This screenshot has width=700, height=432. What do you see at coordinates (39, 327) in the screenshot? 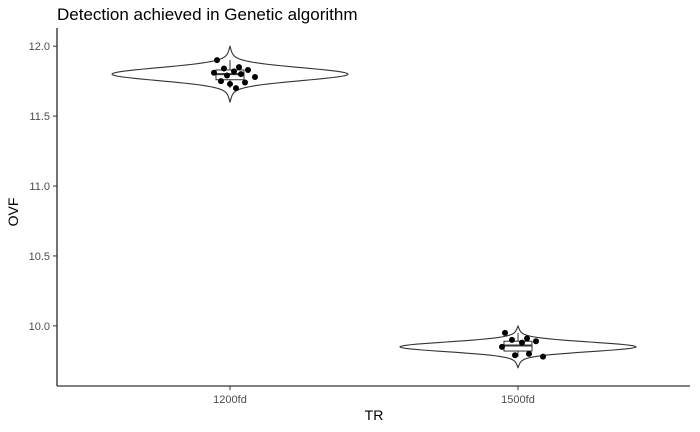
I see `y-tick-label: 10.0` at bounding box center [39, 327].